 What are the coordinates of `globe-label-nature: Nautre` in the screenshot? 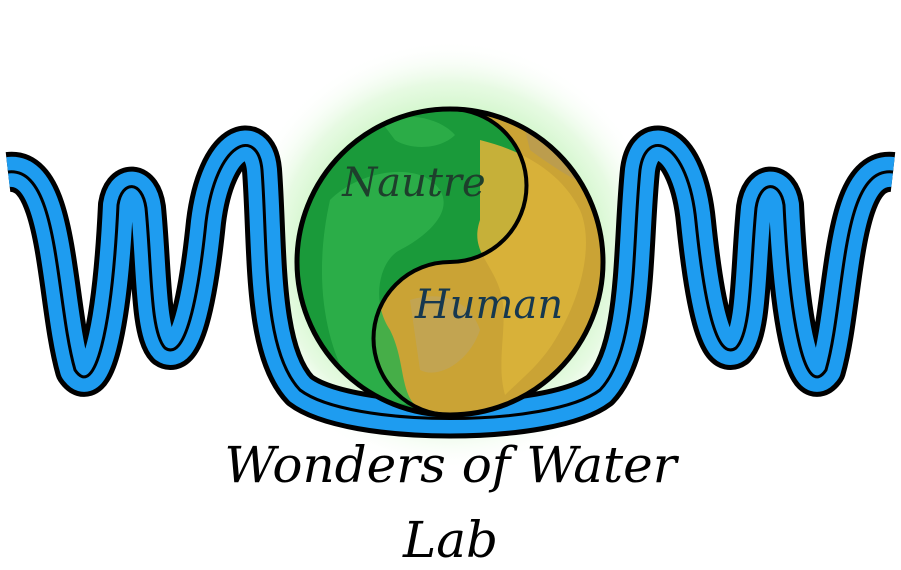 It's located at (413, 183).